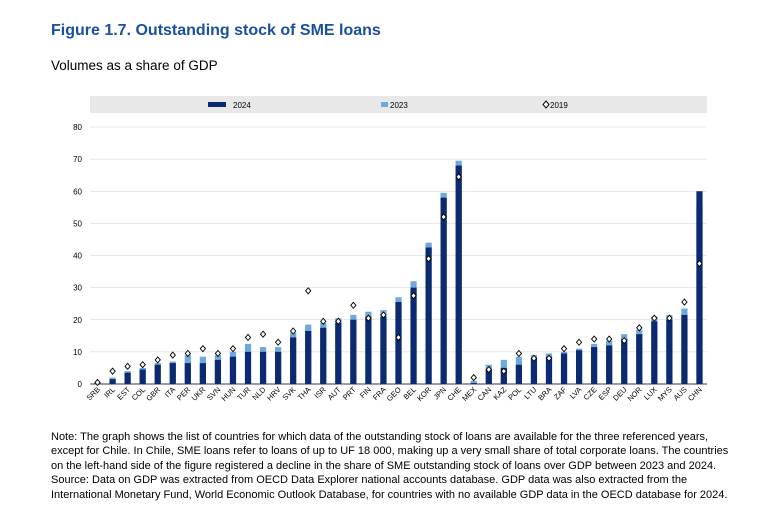 The image size is (782, 521). Describe the element at coordinates (500, 393) in the screenshot. I see `x-tick-label-KAZ: KAZ` at that location.